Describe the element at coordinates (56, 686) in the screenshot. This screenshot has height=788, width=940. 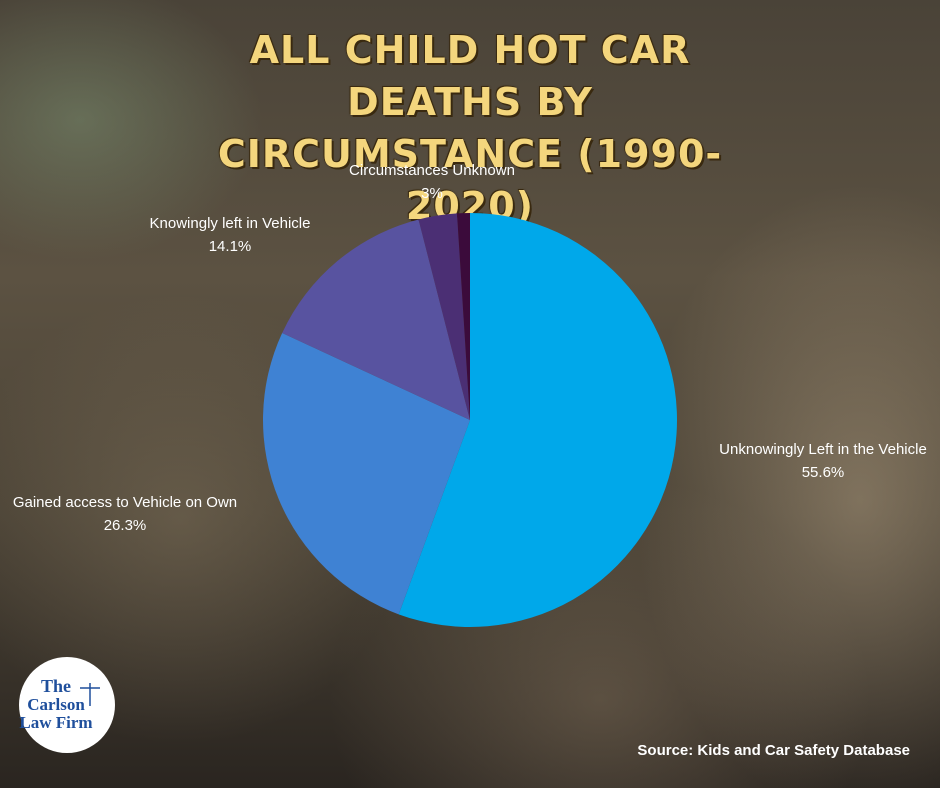
I see `logo-text: The` at that location.